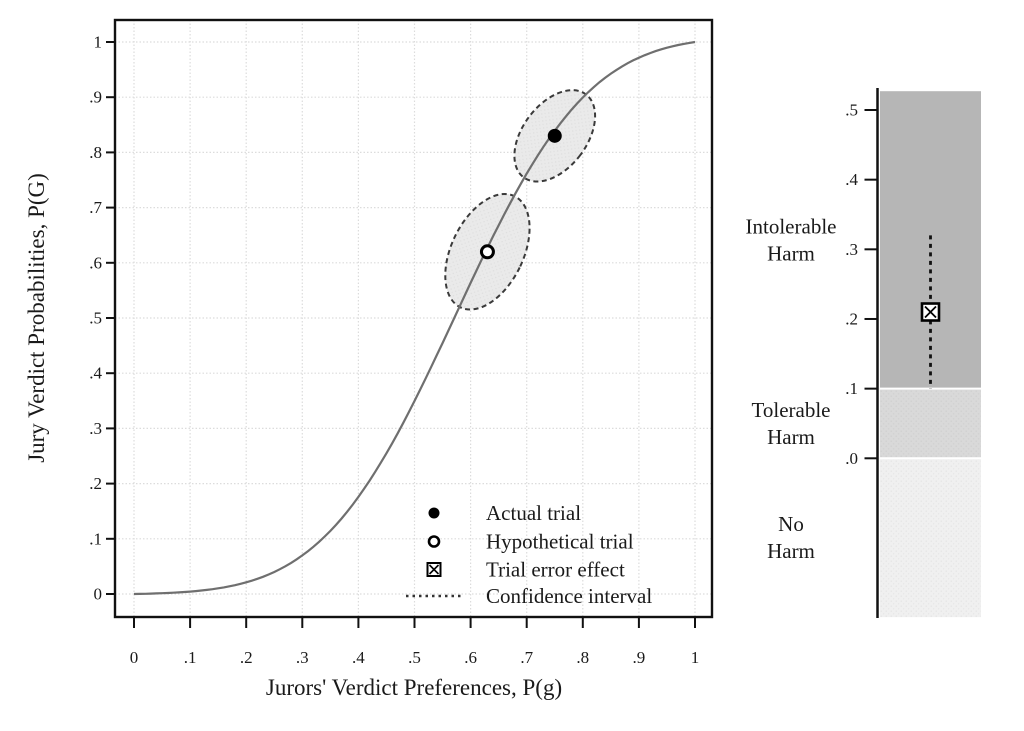  I want to click on harm-region-label-0: Intolerable Harm, so click(791, 239).